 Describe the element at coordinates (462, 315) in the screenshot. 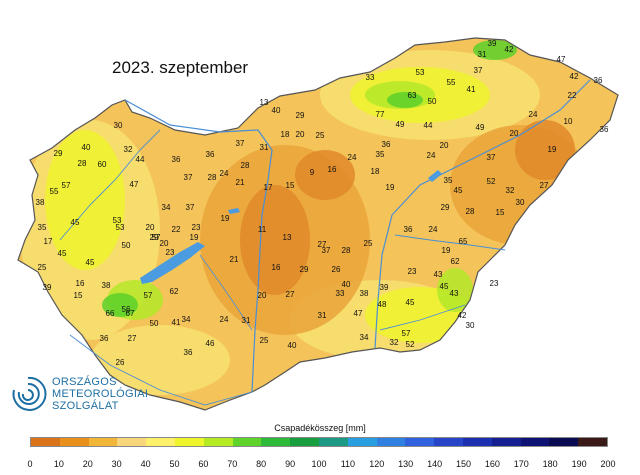

I see `station-value: 42` at that location.